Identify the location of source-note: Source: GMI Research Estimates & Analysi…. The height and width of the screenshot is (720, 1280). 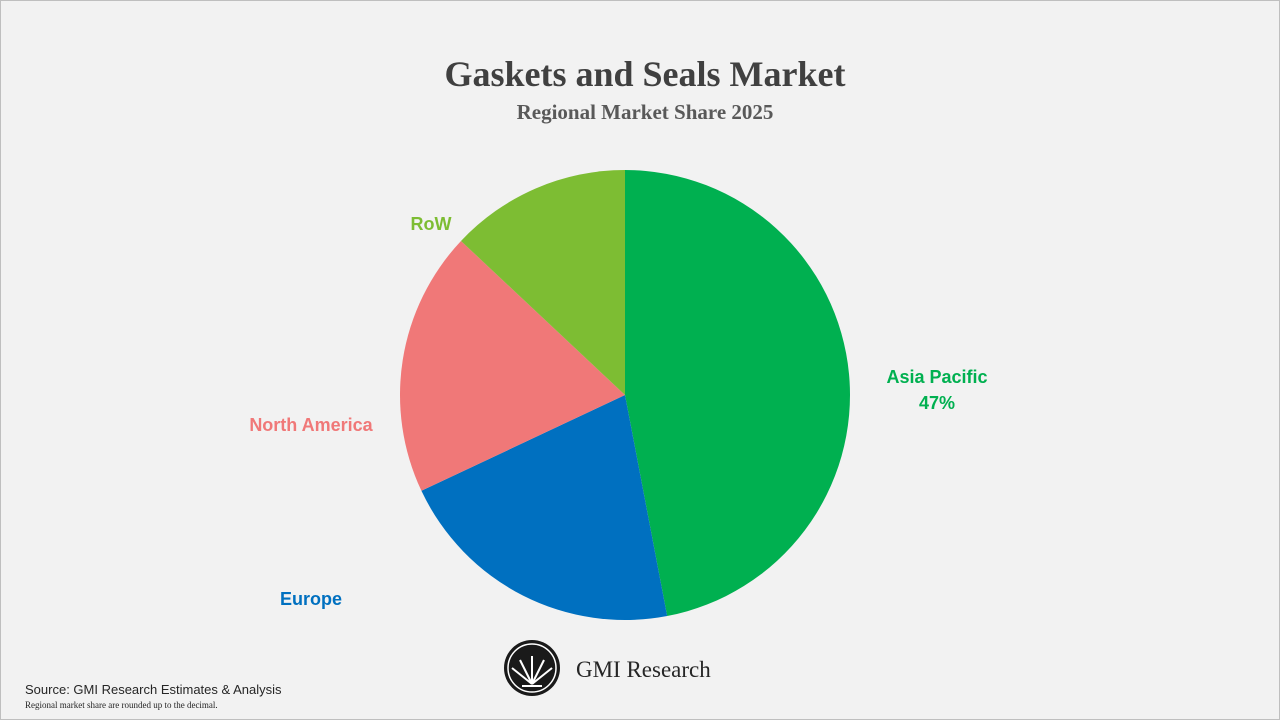
(153, 689).